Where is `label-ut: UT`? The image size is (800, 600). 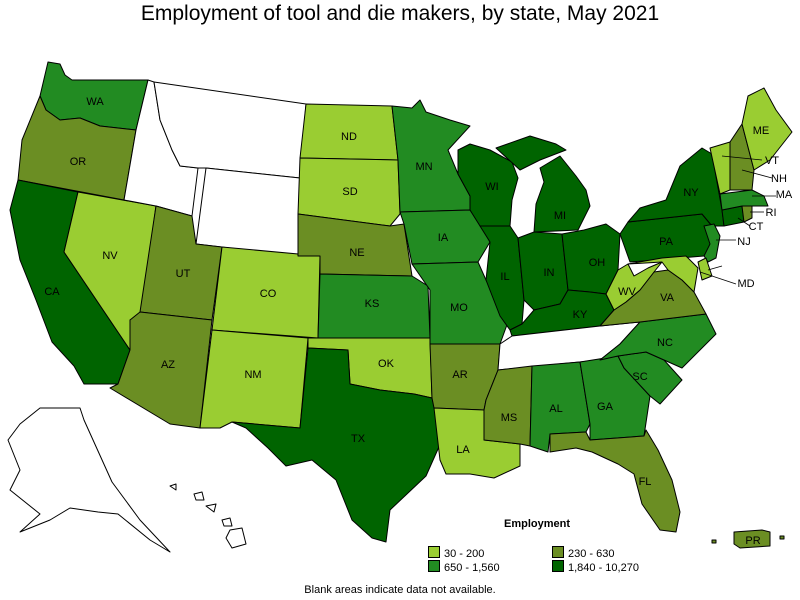 label-ut: UT is located at coordinates (183, 274).